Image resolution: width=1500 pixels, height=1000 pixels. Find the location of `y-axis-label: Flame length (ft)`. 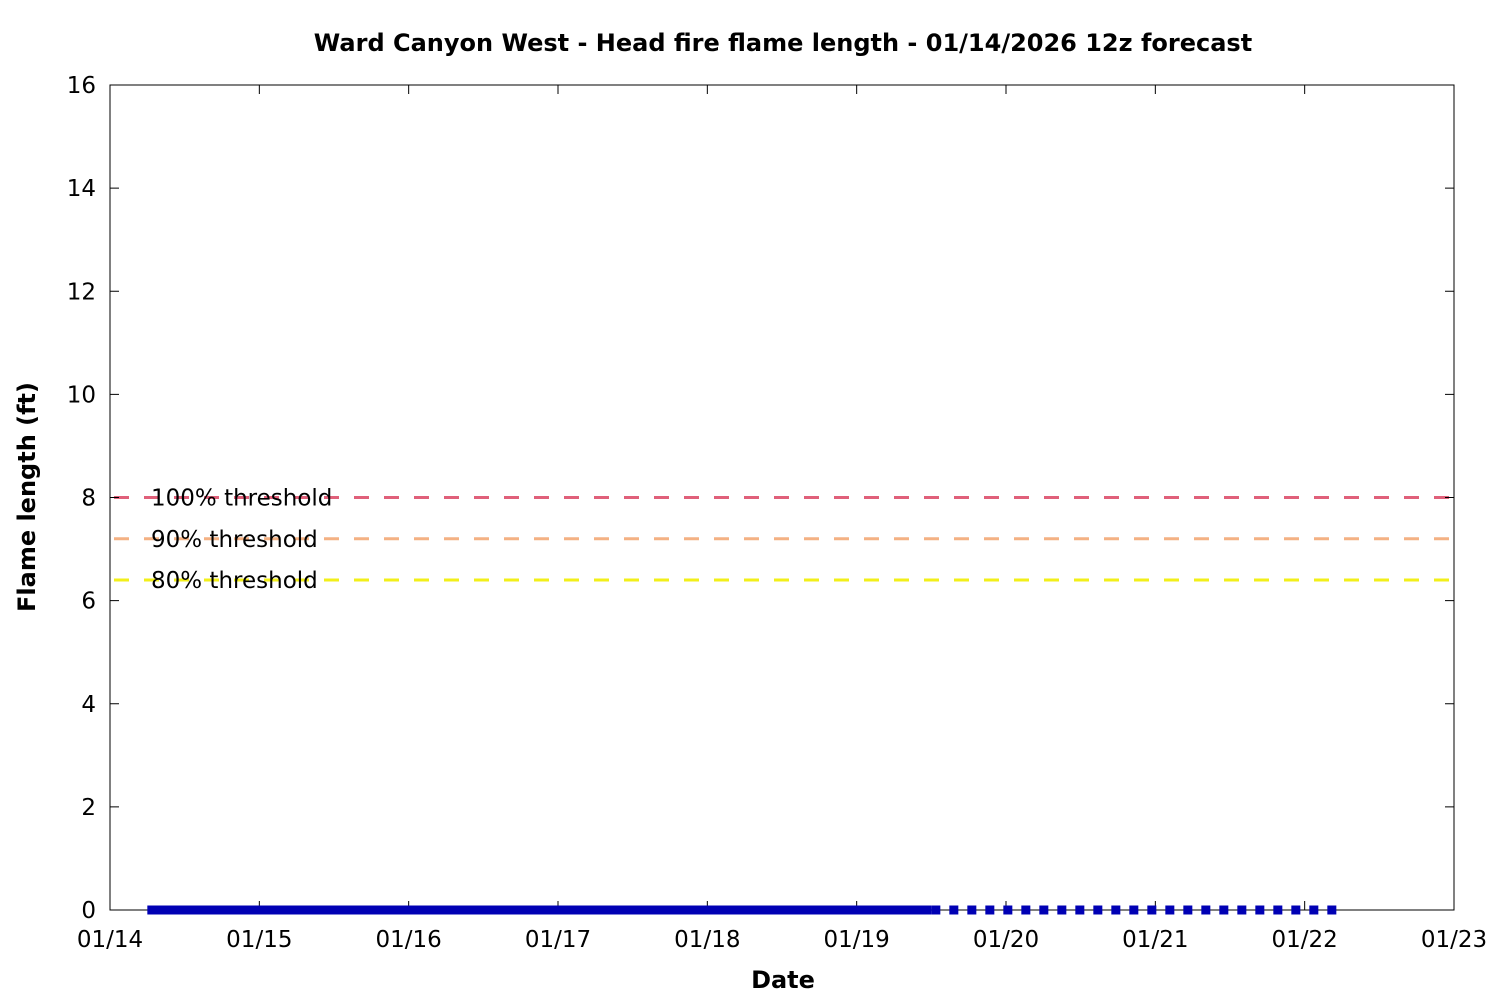

y-axis-label: Flame length (ft) is located at coordinates (27, 497).